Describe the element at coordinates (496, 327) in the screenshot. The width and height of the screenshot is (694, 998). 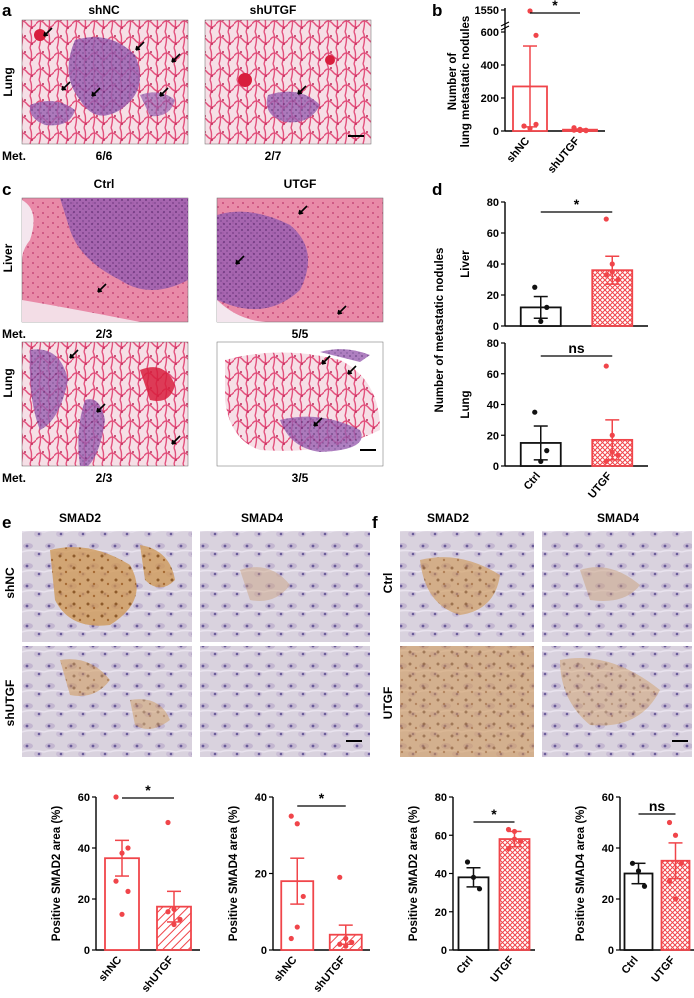
I see `y-tick-label-d-liver: 0` at that location.